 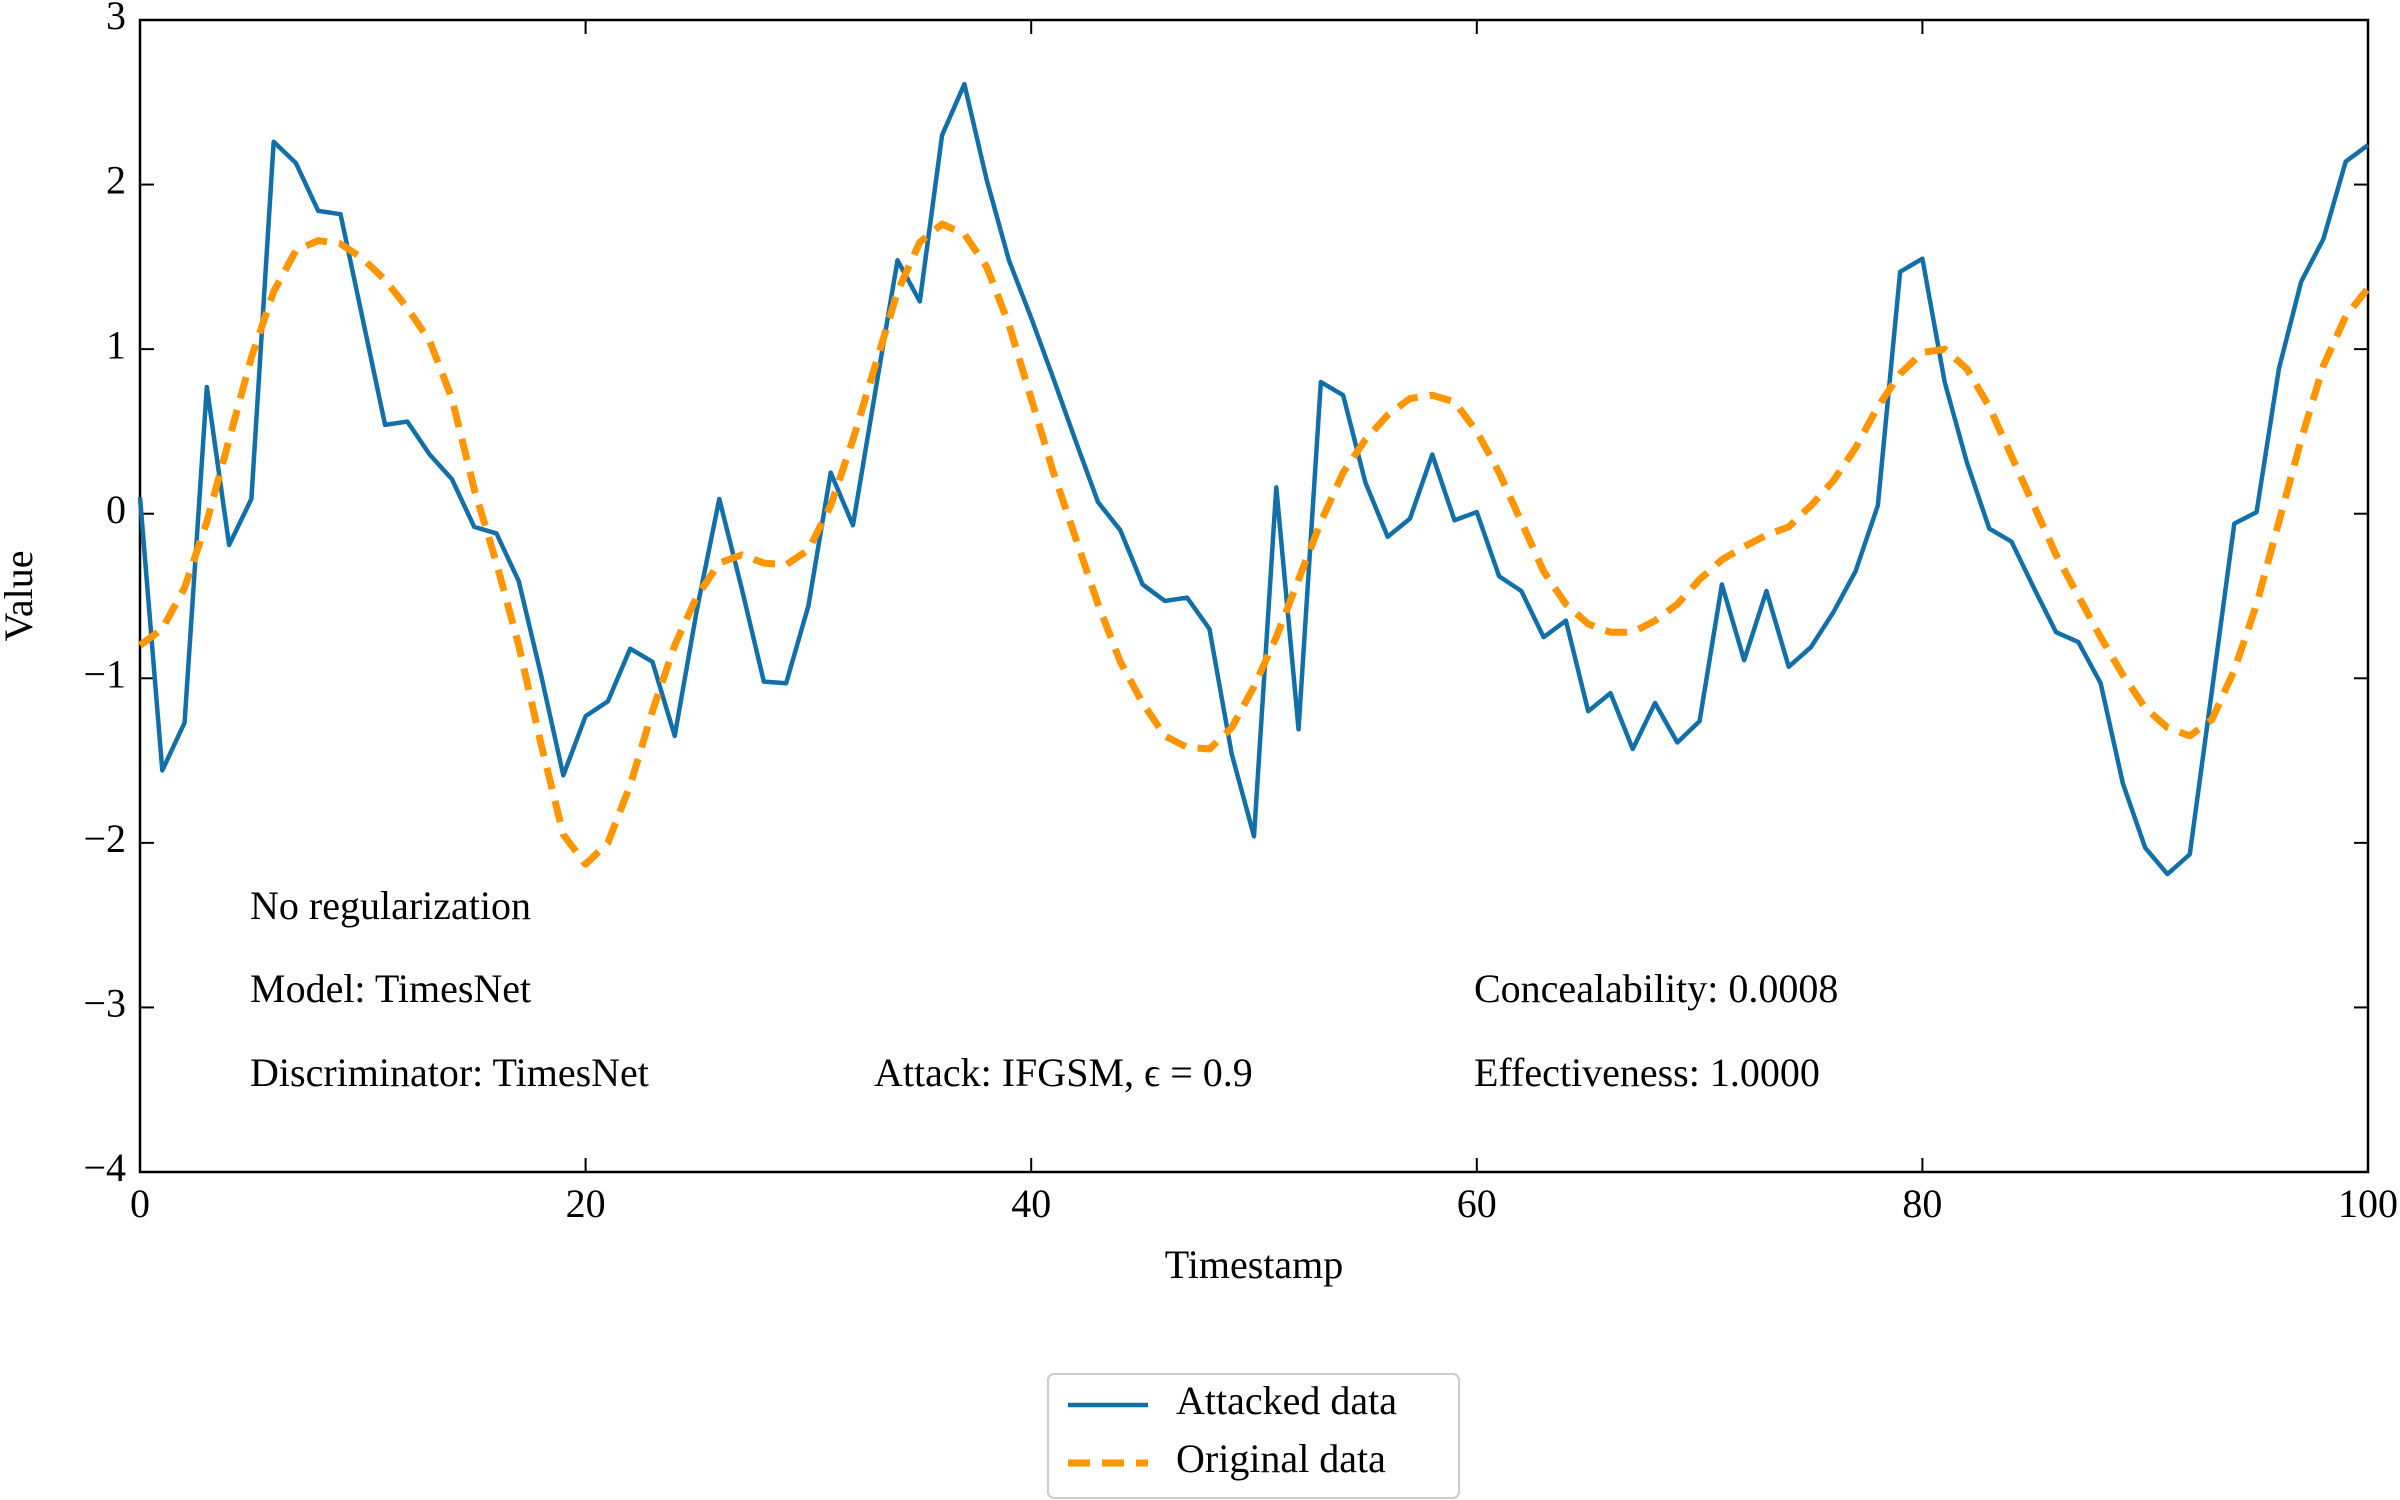 I want to click on x-tick-label: 60, so click(x=1477, y=1203).